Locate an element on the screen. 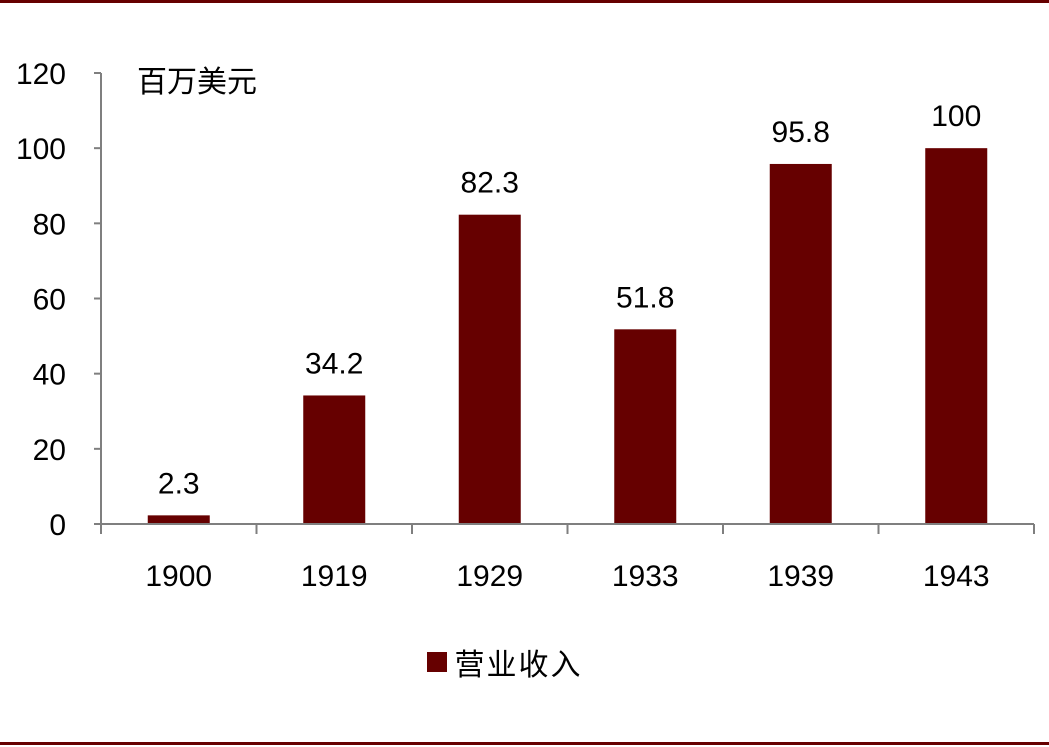 This screenshot has height=747, width=1049. y-axis-ticks: 0 20 40 60 80 100 120 is located at coordinates (58, 300).